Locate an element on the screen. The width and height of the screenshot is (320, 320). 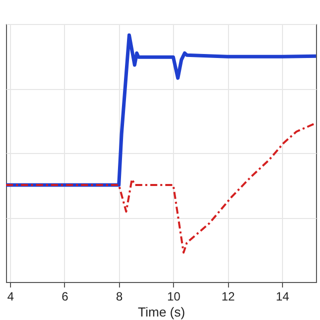
x-tick-label: 6 is located at coordinates (65, 297).